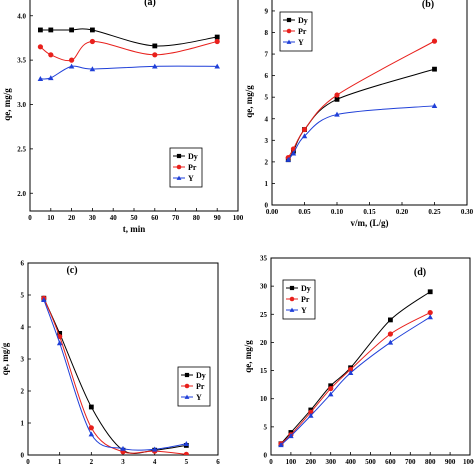  Describe the element at coordinates (187, 462) in the screenshot. I see `x-tick-label: 5` at that location.